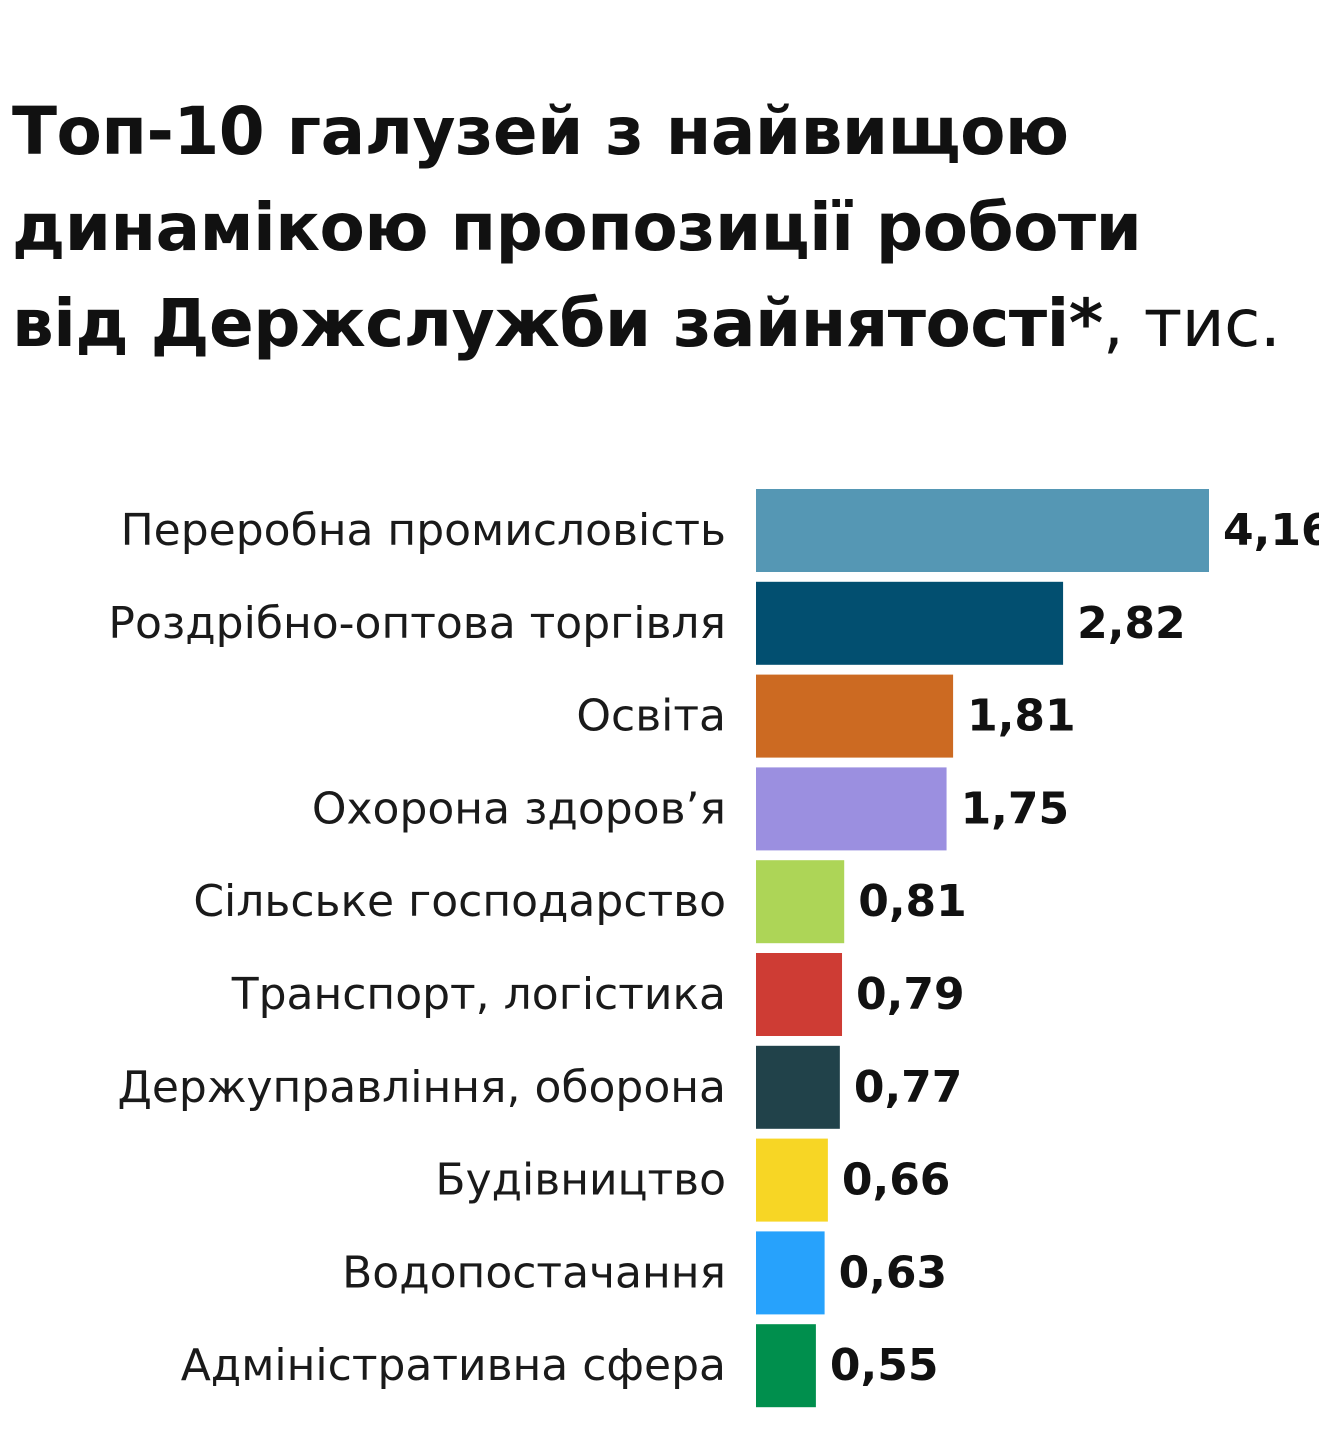 This screenshot has width=1319, height=1451. What do you see at coordinates (577, 227) in the screenshot?
I see `title-line-2: динамікою пропозиції роботи` at bounding box center [577, 227].